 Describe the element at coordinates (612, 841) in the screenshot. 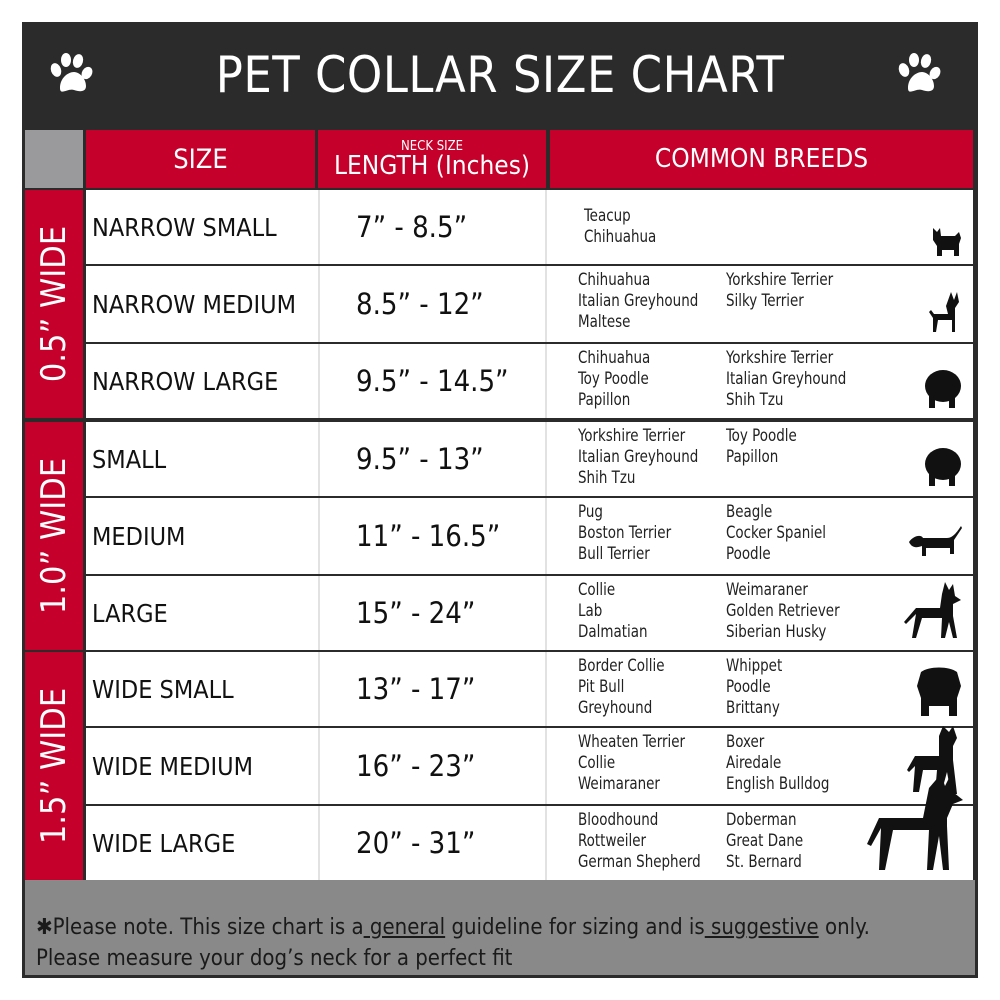

I see `breed-item: Rottweiler` at that location.